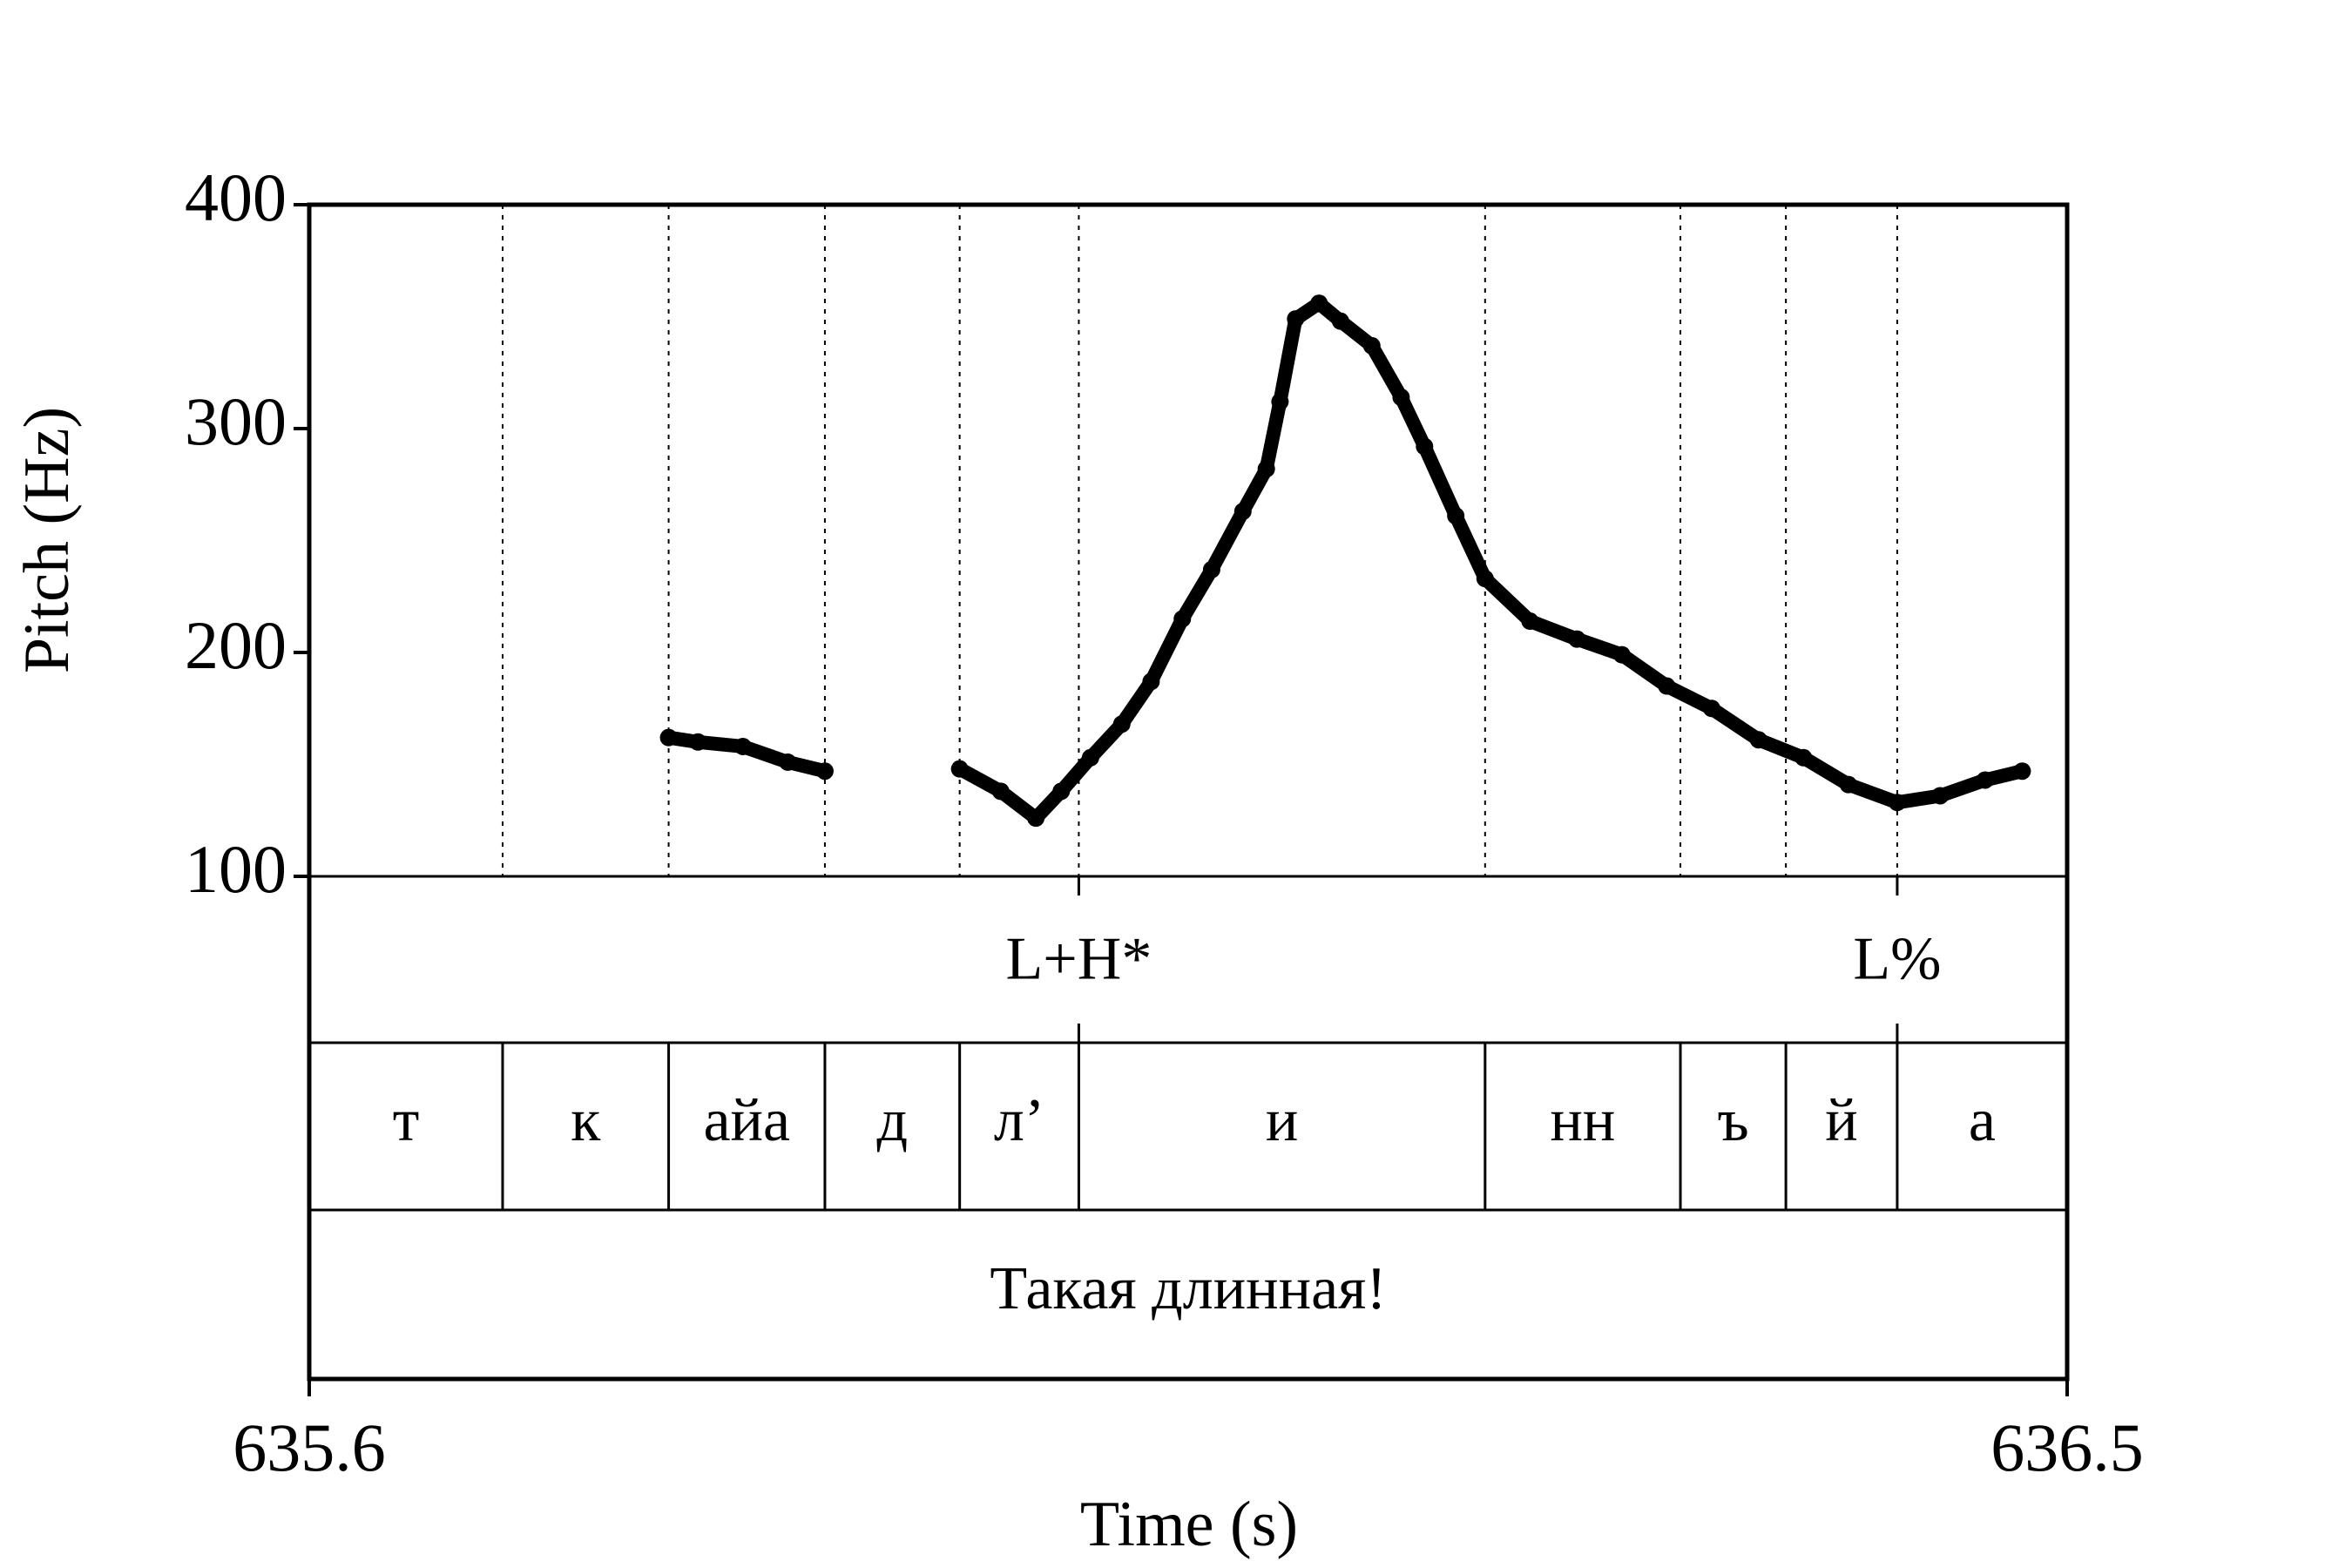 The width and height of the screenshot is (2352, 1568). What do you see at coordinates (47, 540) in the screenshot?
I see `y-axis-label: Pitch (Hz)` at bounding box center [47, 540].